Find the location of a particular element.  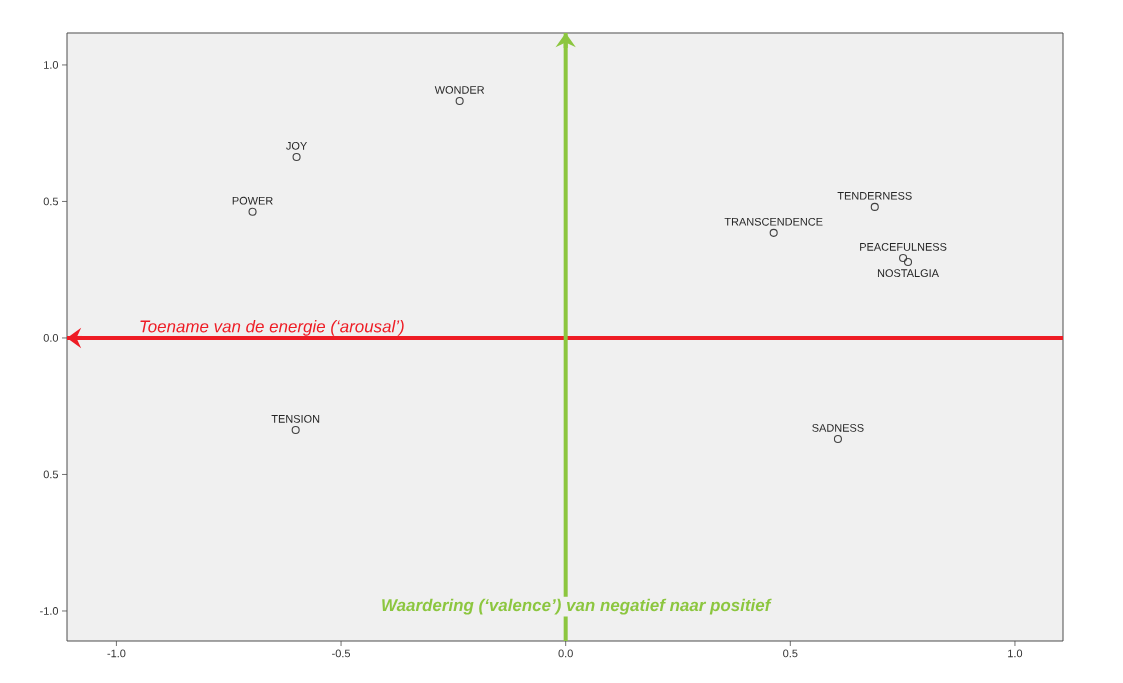

annotation: TENSION is located at coordinates (295, 419).